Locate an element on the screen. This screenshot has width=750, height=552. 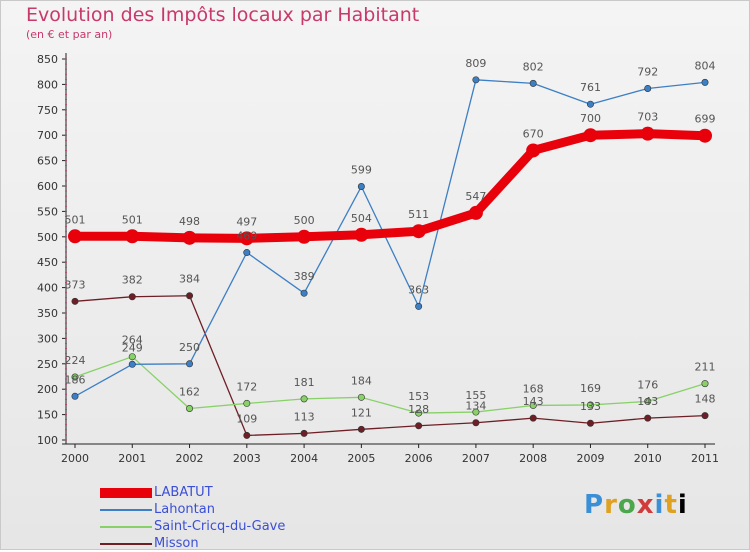
data-label-misson: 113 is located at coordinates (304, 416).